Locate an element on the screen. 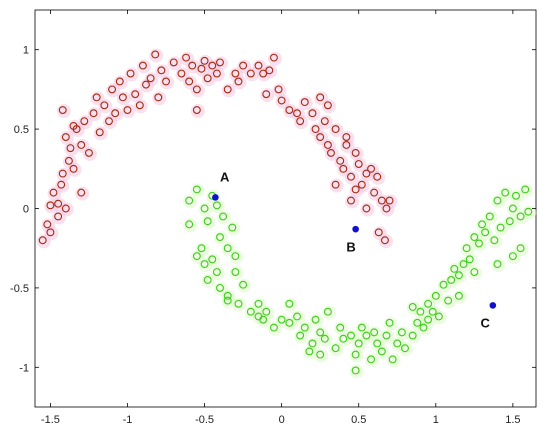 This screenshot has height=445, width=550. x-tick-label: 0 is located at coordinates (282, 420).